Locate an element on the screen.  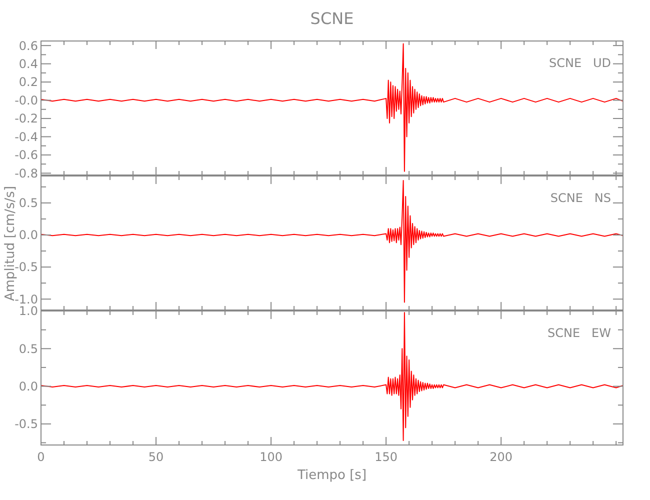
y-tick-label: -1.0 is located at coordinates (26, 299).